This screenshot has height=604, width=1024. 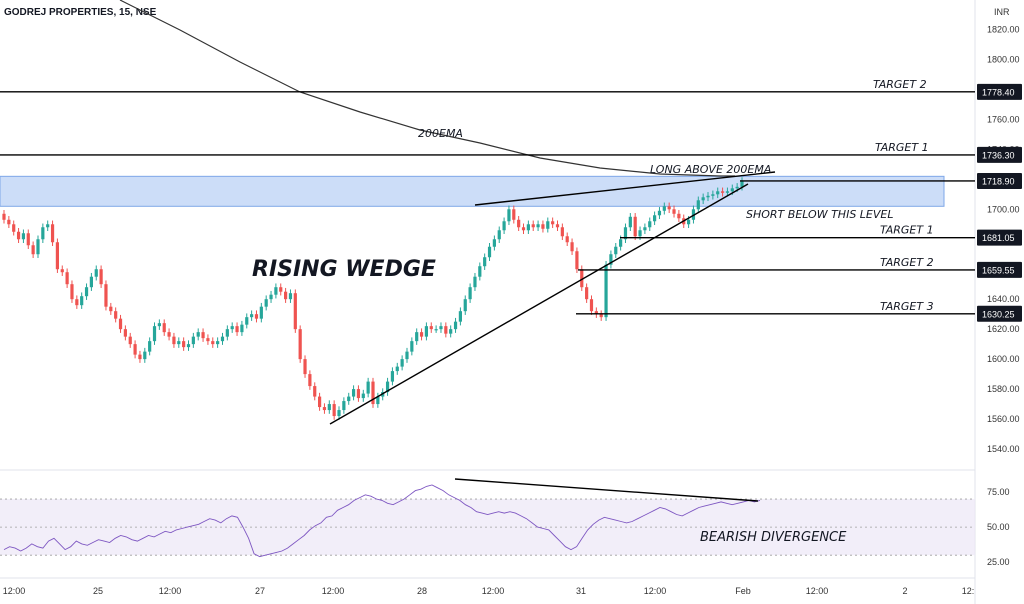 I want to click on x-tick-label: 2, so click(x=904, y=591).